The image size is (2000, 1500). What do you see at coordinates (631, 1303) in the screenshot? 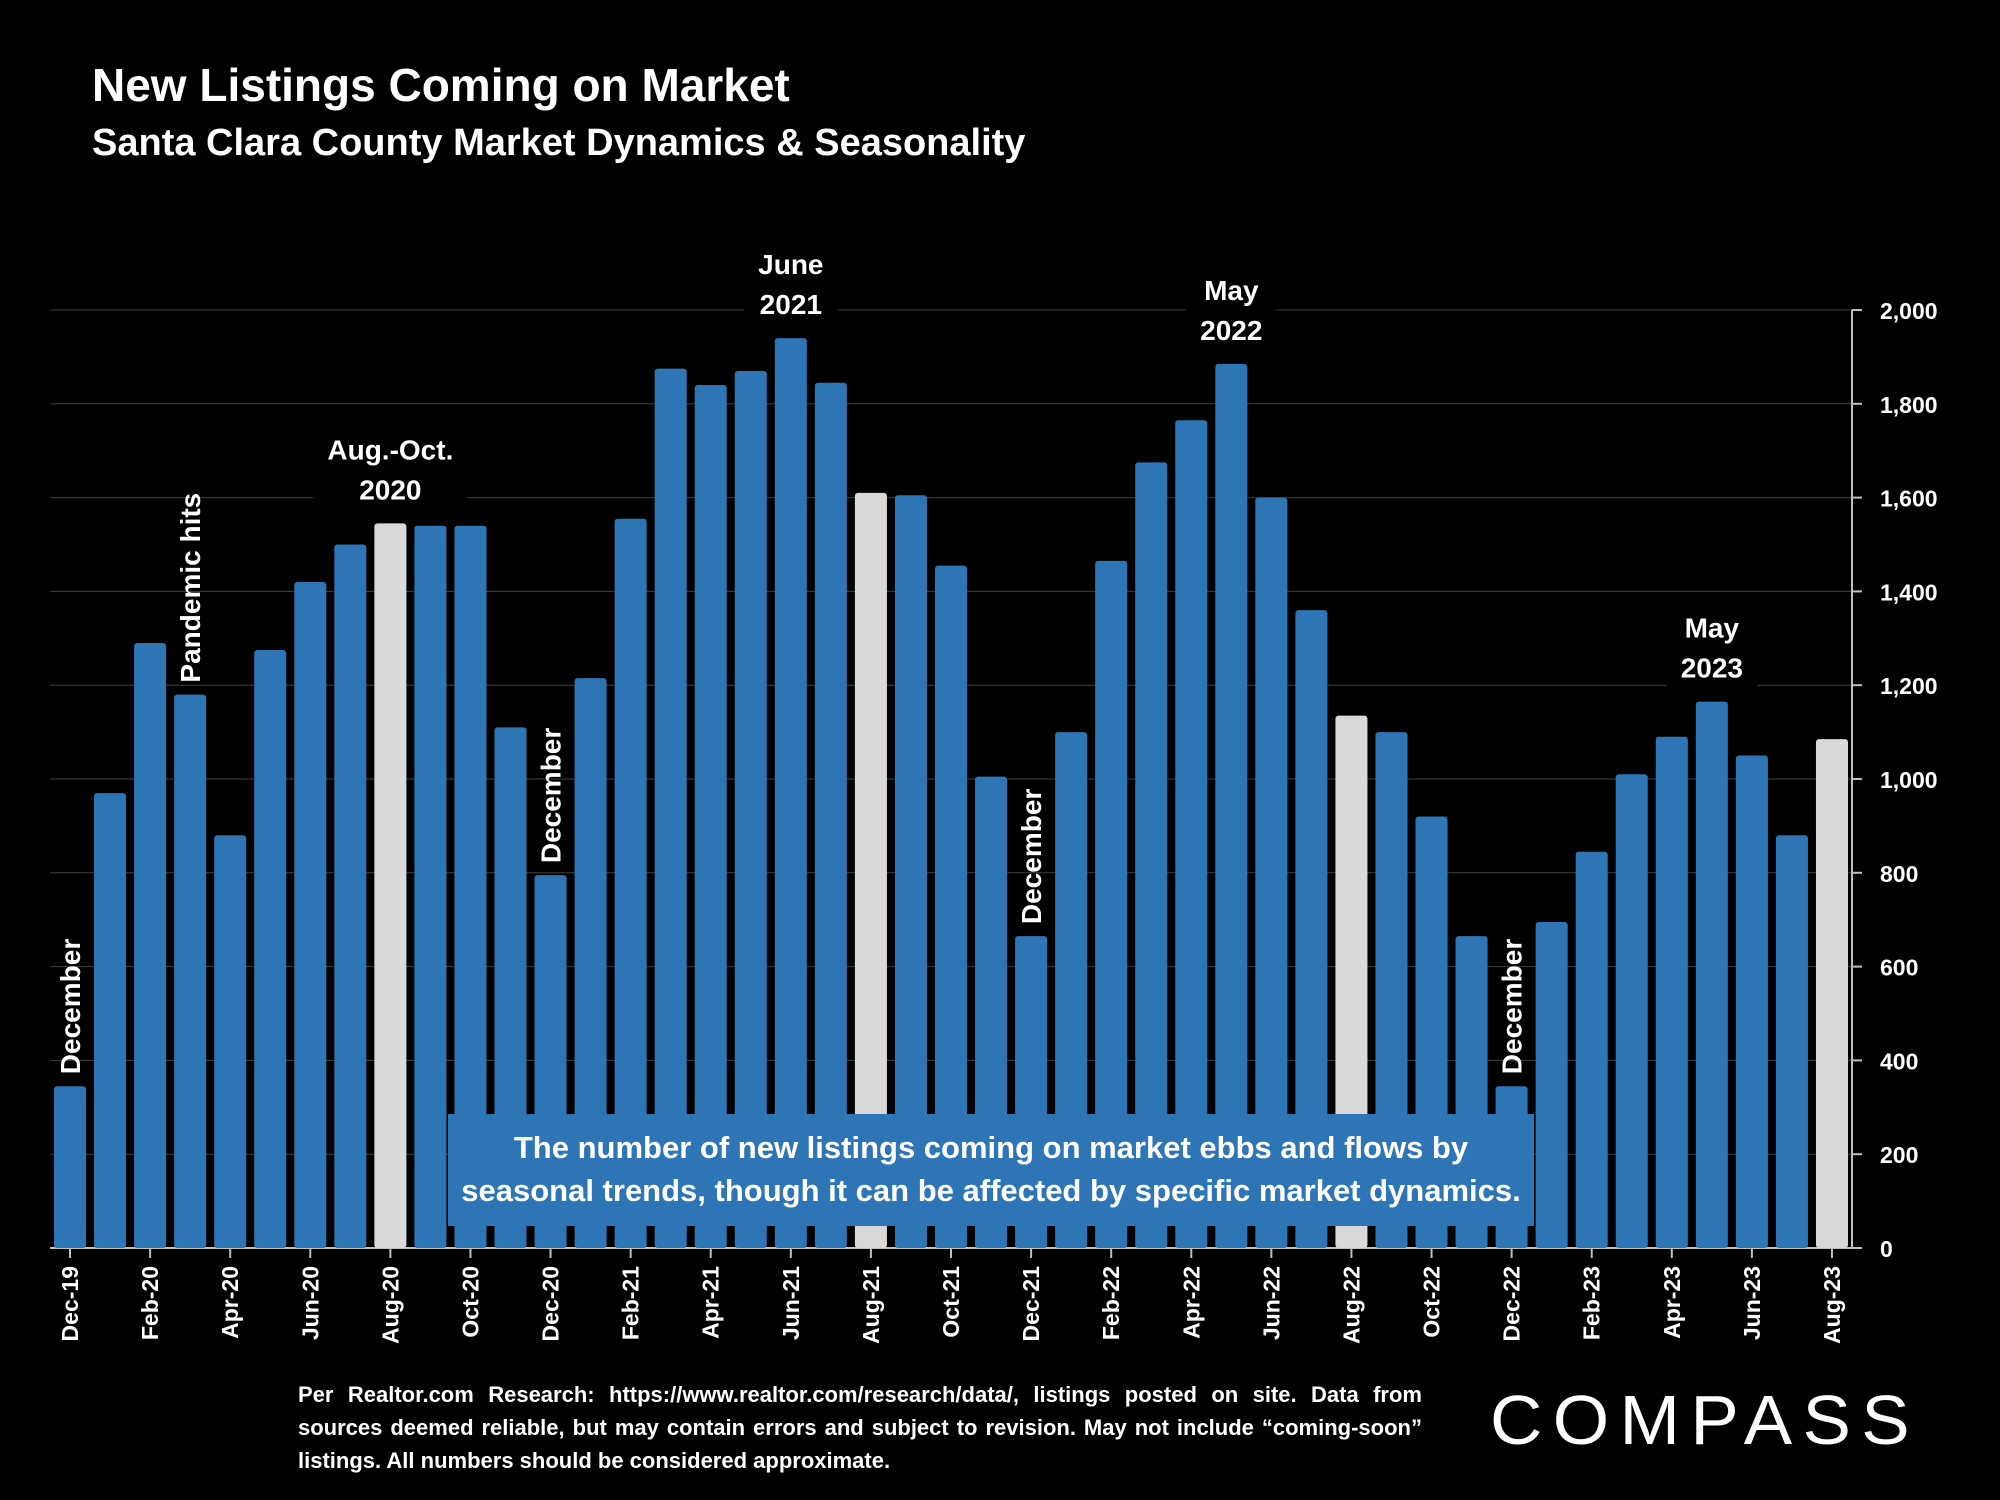
I see `x-tick-label: Feb-21` at bounding box center [631, 1303].